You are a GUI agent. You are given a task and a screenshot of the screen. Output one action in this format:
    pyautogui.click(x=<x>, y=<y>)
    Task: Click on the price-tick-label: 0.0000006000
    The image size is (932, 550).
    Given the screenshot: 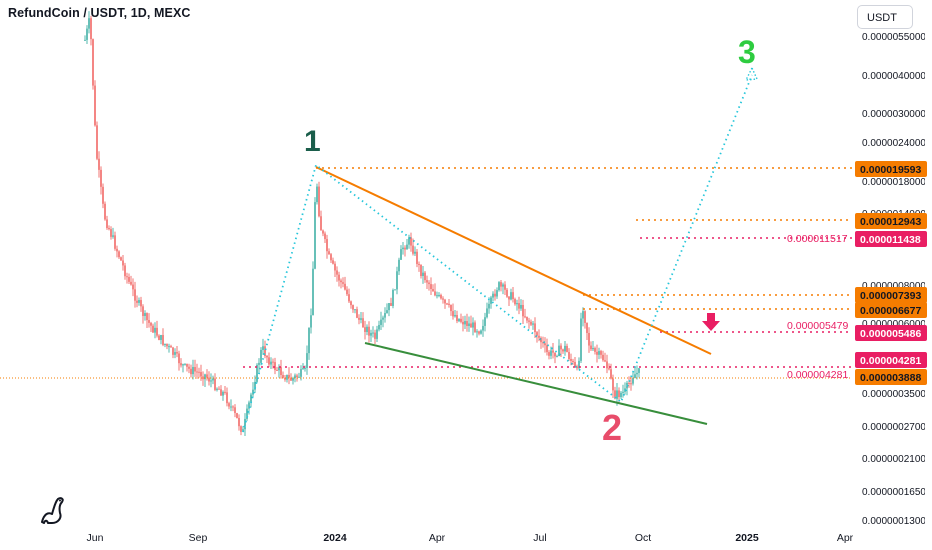 What is the action you would take?
    pyautogui.click(x=894, y=324)
    